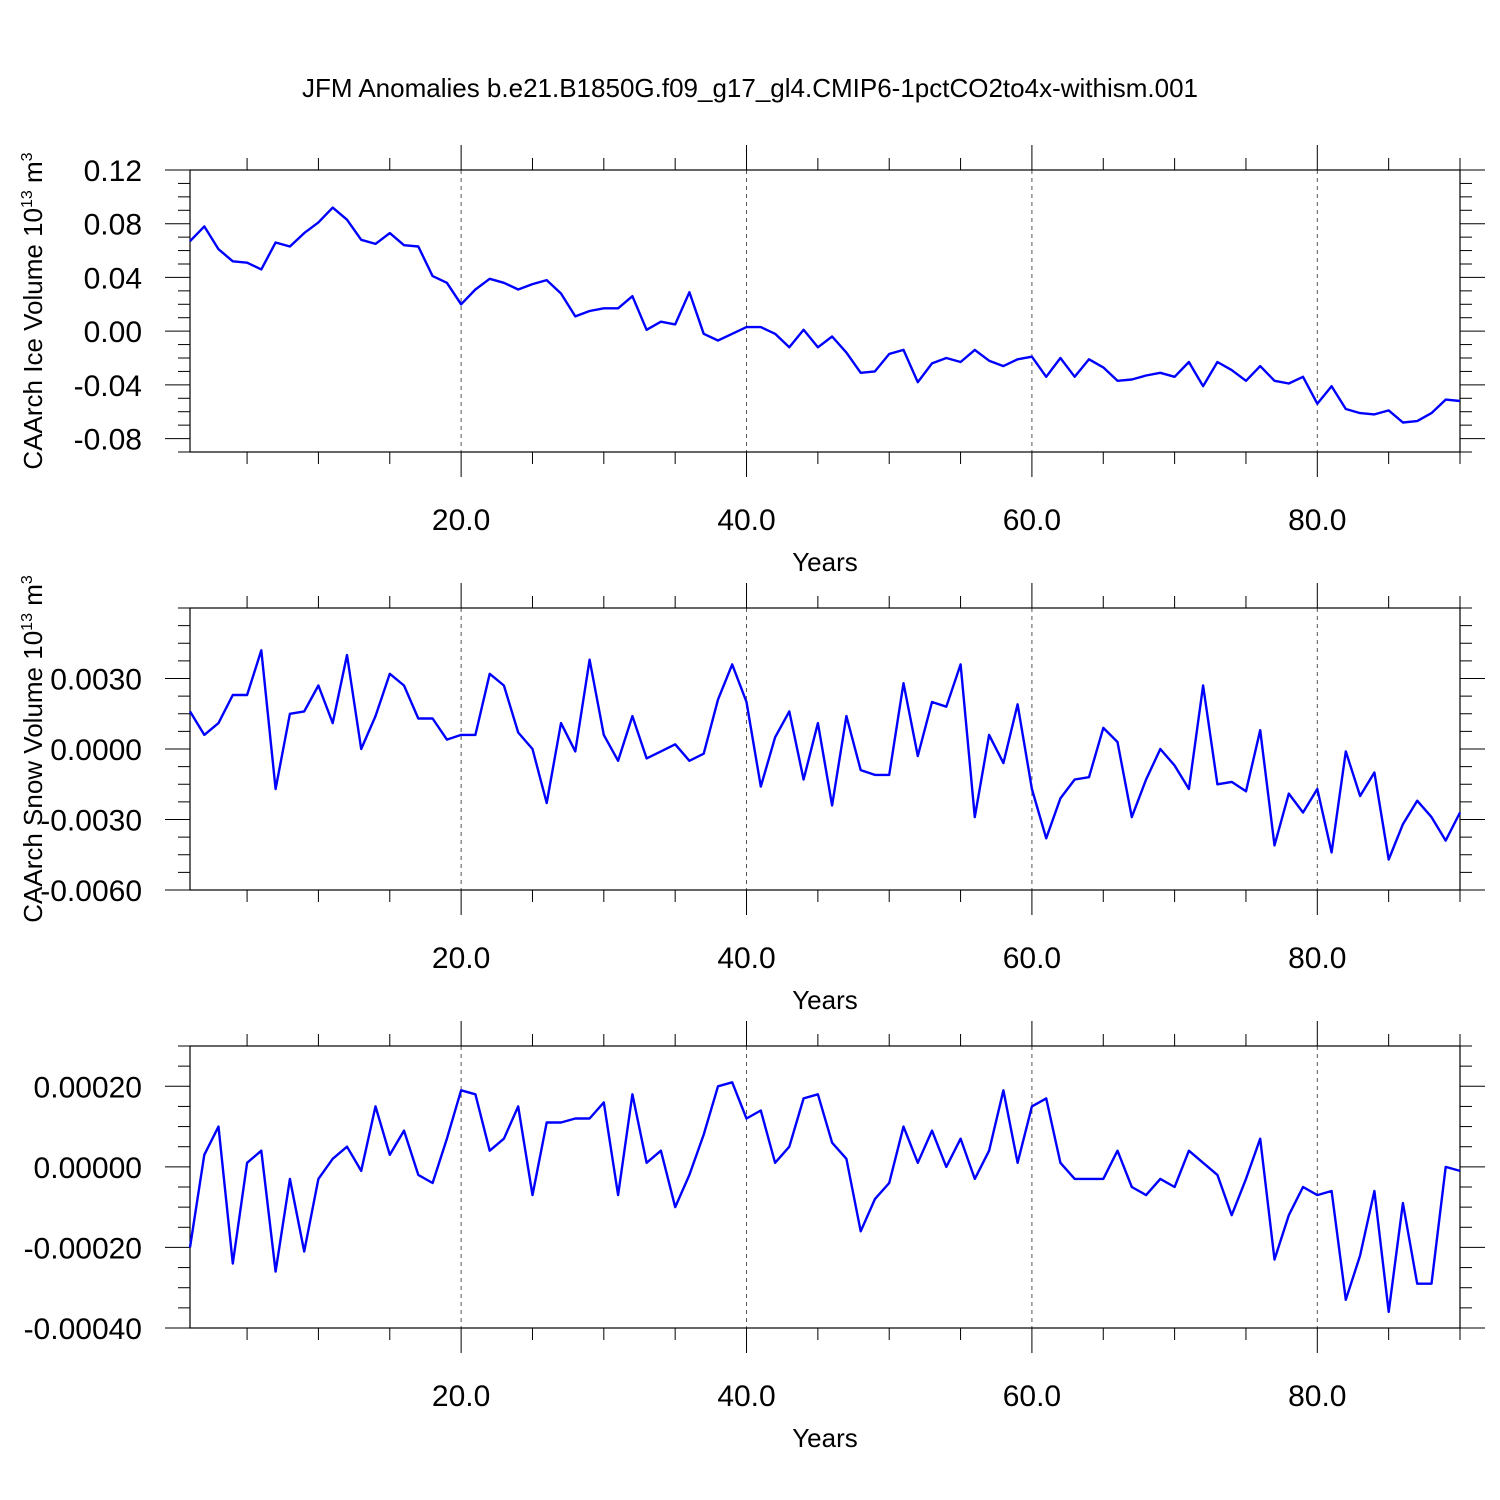  I want to click on y-tick-label: 0.00020, so click(88, 1087).